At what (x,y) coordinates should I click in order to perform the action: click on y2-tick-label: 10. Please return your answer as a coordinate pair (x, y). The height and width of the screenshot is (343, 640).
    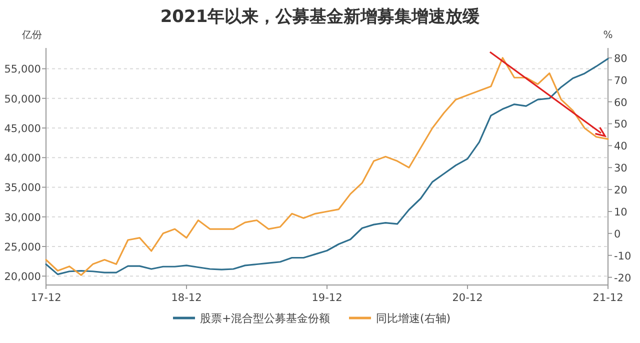
    Looking at the image, I should click on (621, 212).